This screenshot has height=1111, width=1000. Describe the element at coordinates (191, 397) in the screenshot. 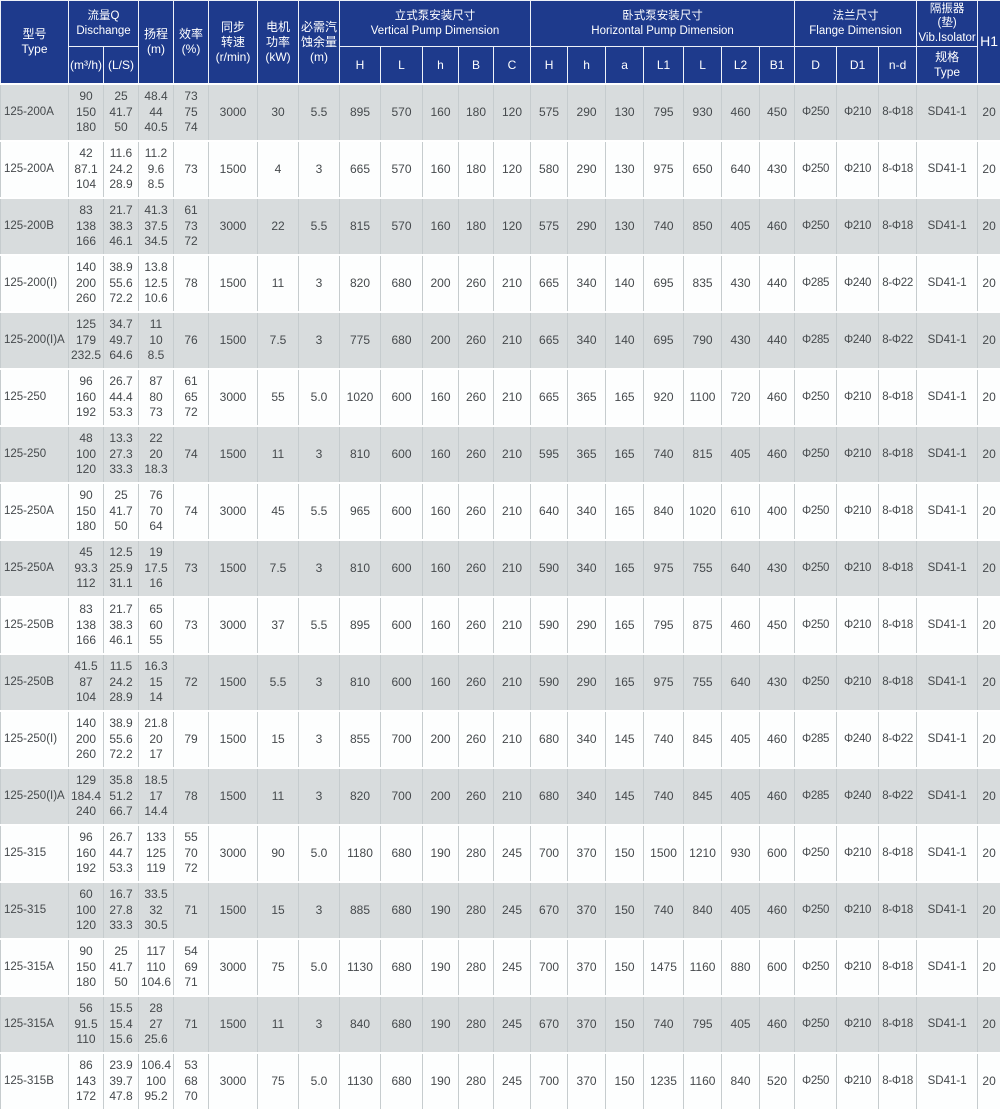

I see `cell-efficiency: 61 65 72` at that location.